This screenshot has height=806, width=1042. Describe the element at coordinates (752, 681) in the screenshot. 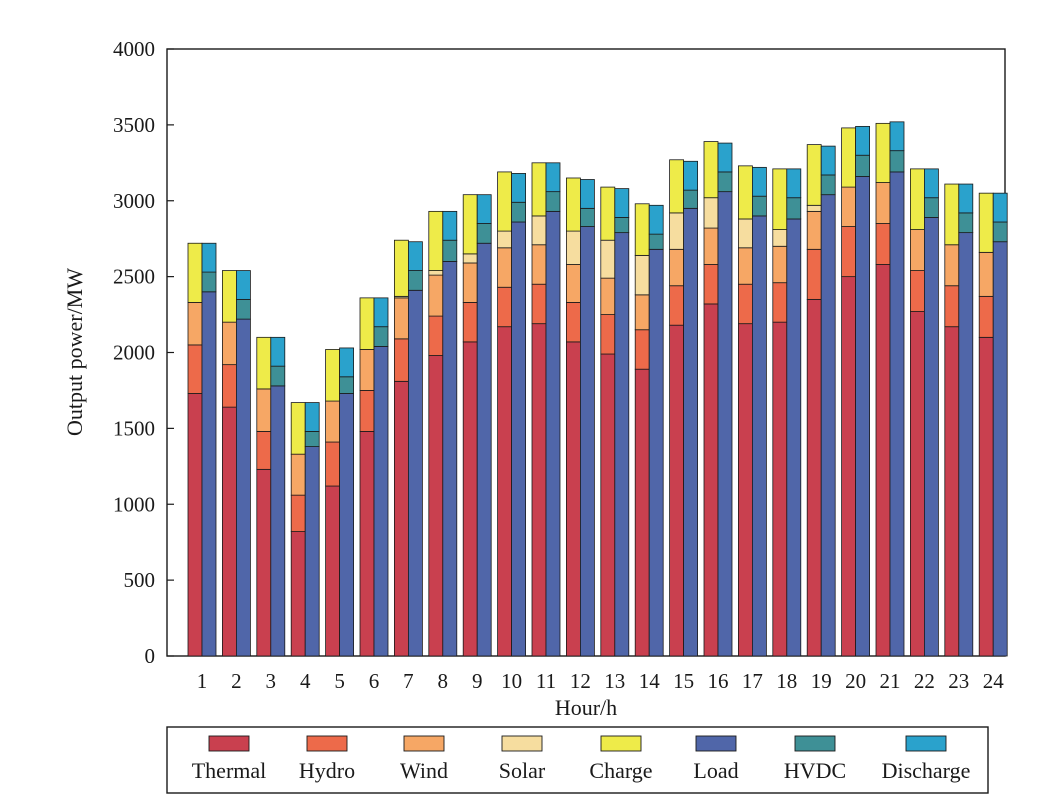

I see `x-tick-label: 17` at that location.